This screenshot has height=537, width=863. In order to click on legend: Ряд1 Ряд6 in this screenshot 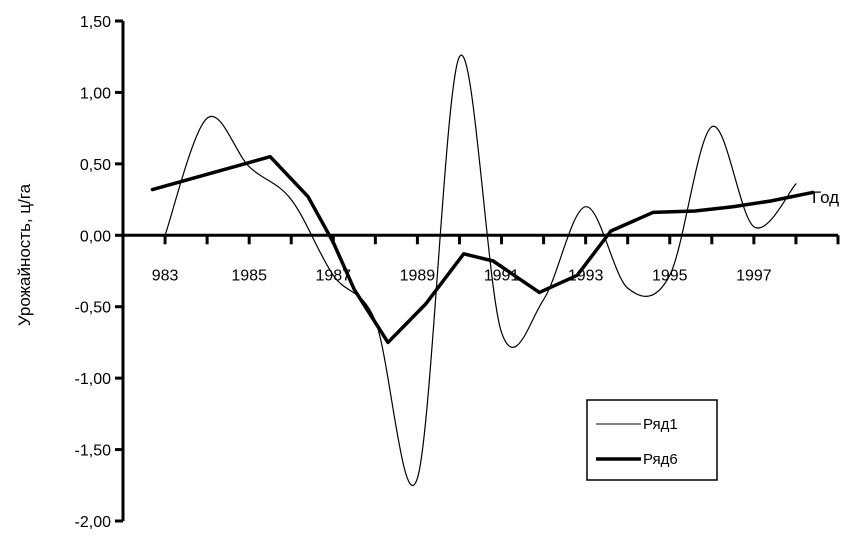, I will do `click(652, 440)`.